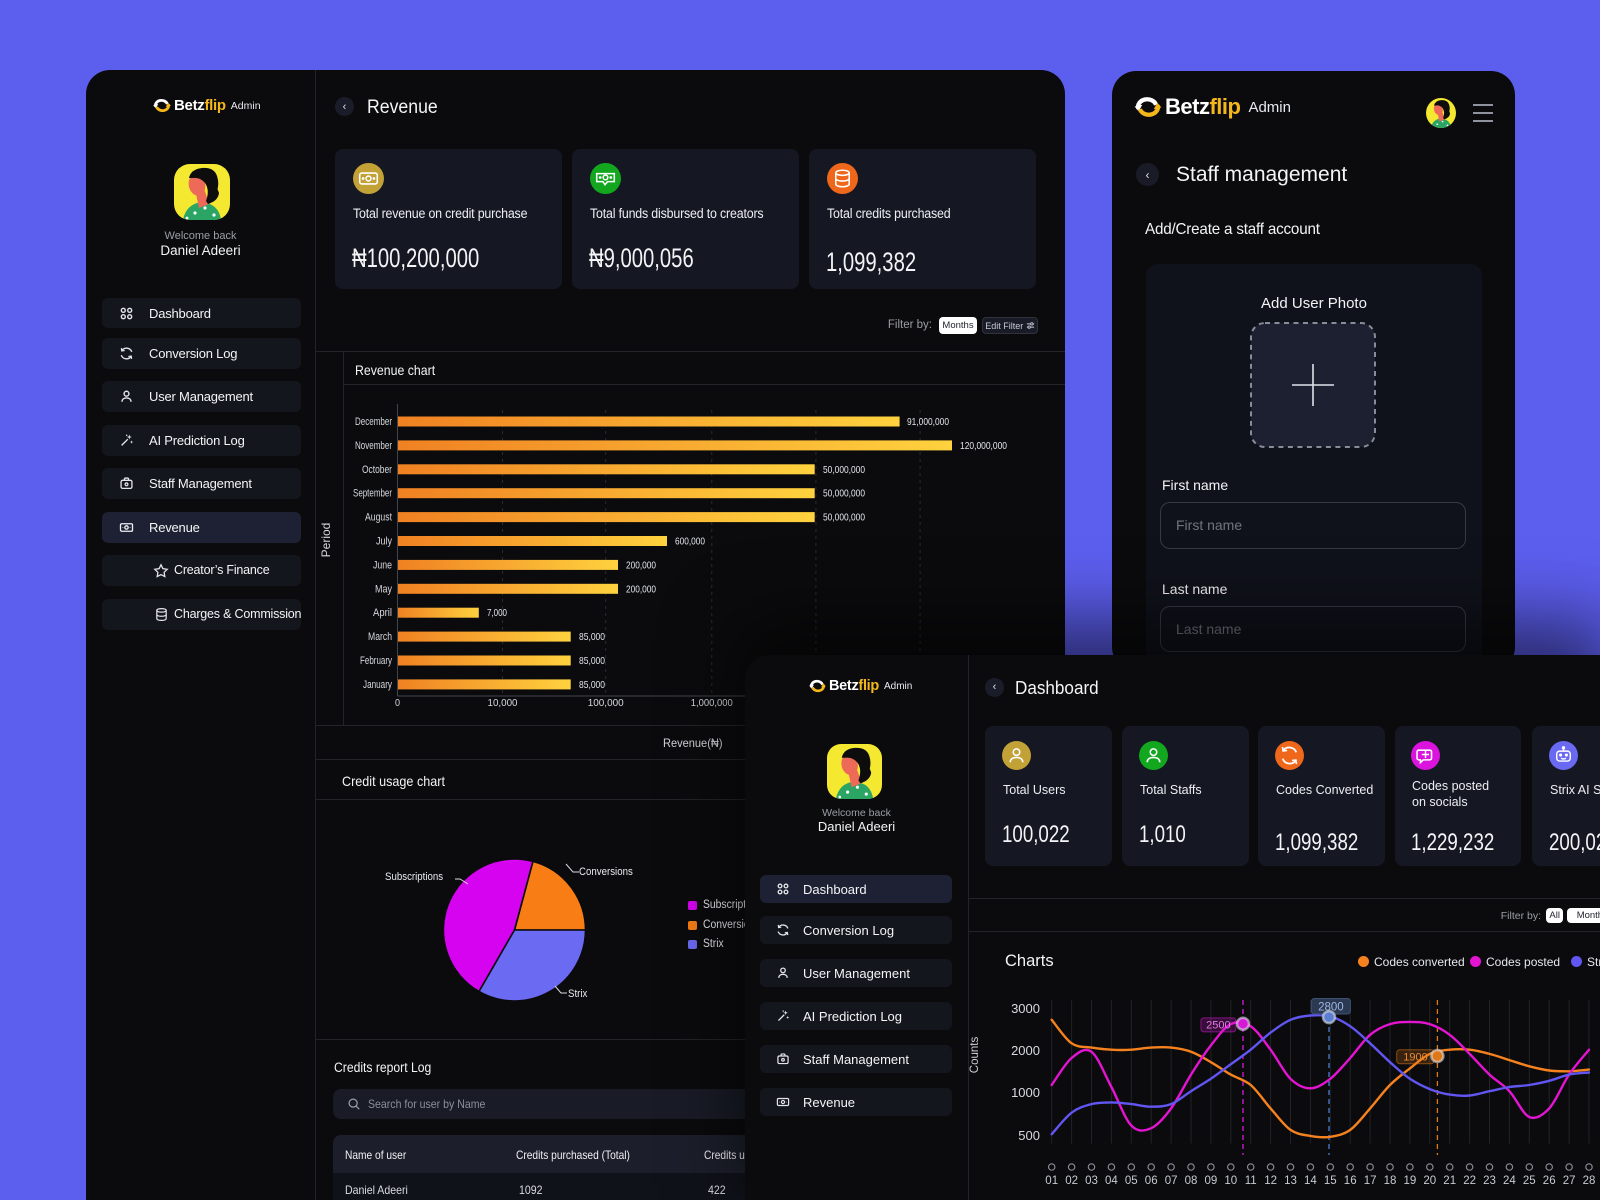 This screenshot has height=1200, width=1600. What do you see at coordinates (1131, 1181) in the screenshot?
I see `svg-text: 05` at bounding box center [1131, 1181].